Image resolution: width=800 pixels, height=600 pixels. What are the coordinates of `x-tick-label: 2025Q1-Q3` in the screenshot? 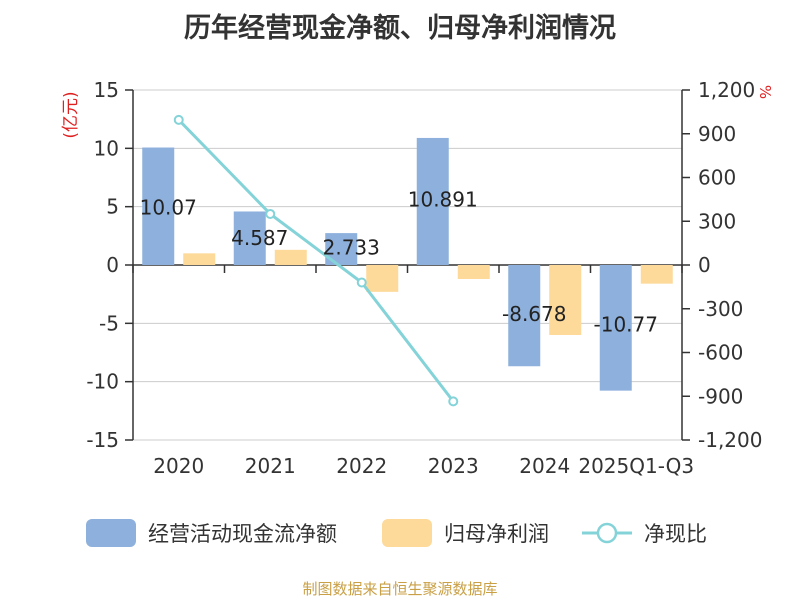 It's located at (636, 466).